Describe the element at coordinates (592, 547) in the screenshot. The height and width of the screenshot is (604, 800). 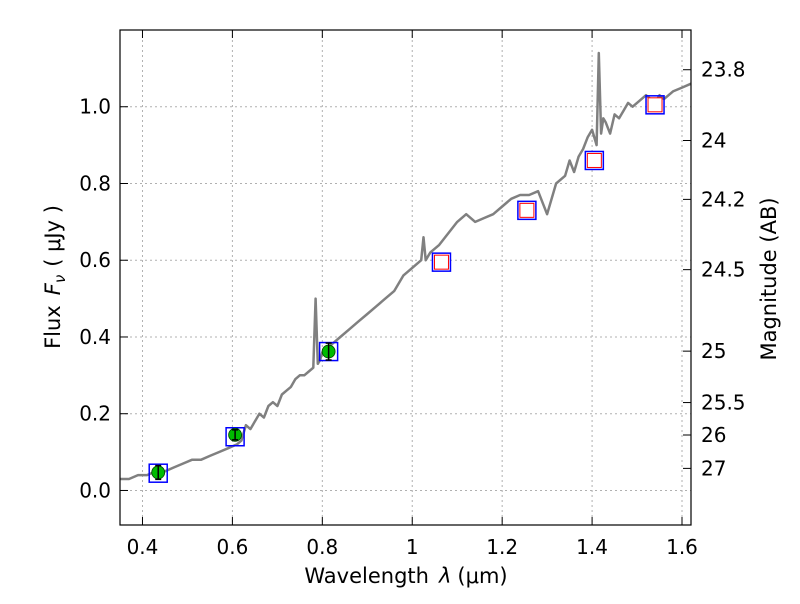
I see `x-tick-label: 1.4` at that location.